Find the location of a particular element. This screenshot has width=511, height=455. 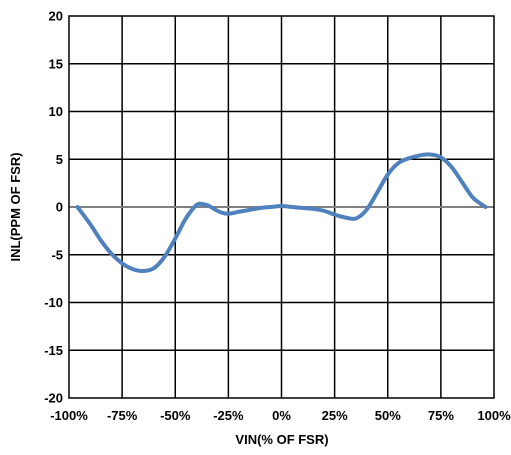

x-tick-label: 0% is located at coordinates (281, 415).